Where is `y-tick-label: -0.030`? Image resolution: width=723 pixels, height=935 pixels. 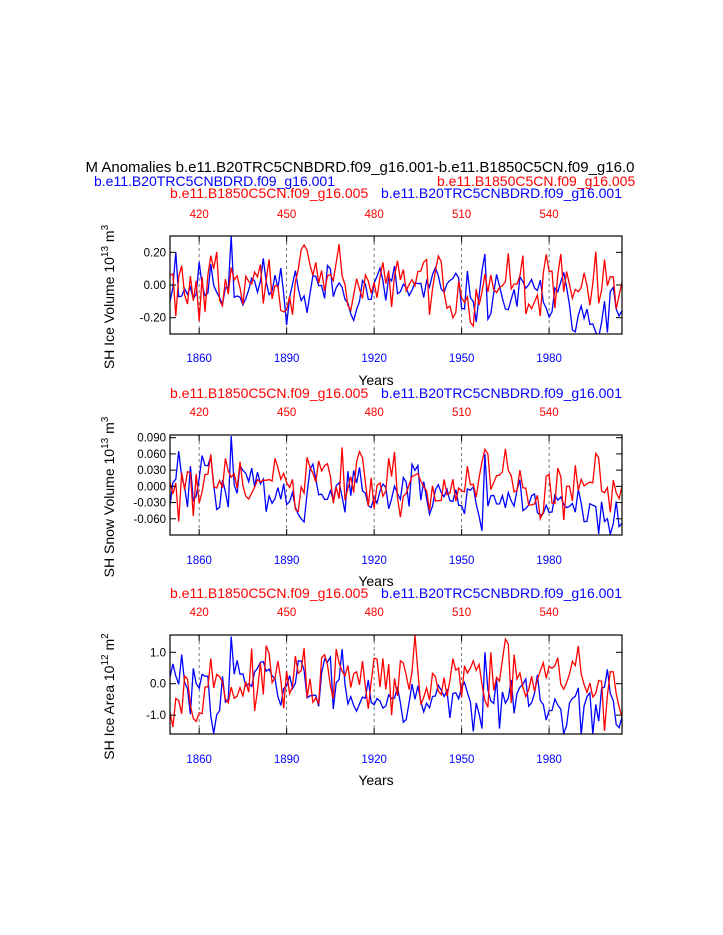
y-tick-label: -0.030 is located at coordinates (149, 504).